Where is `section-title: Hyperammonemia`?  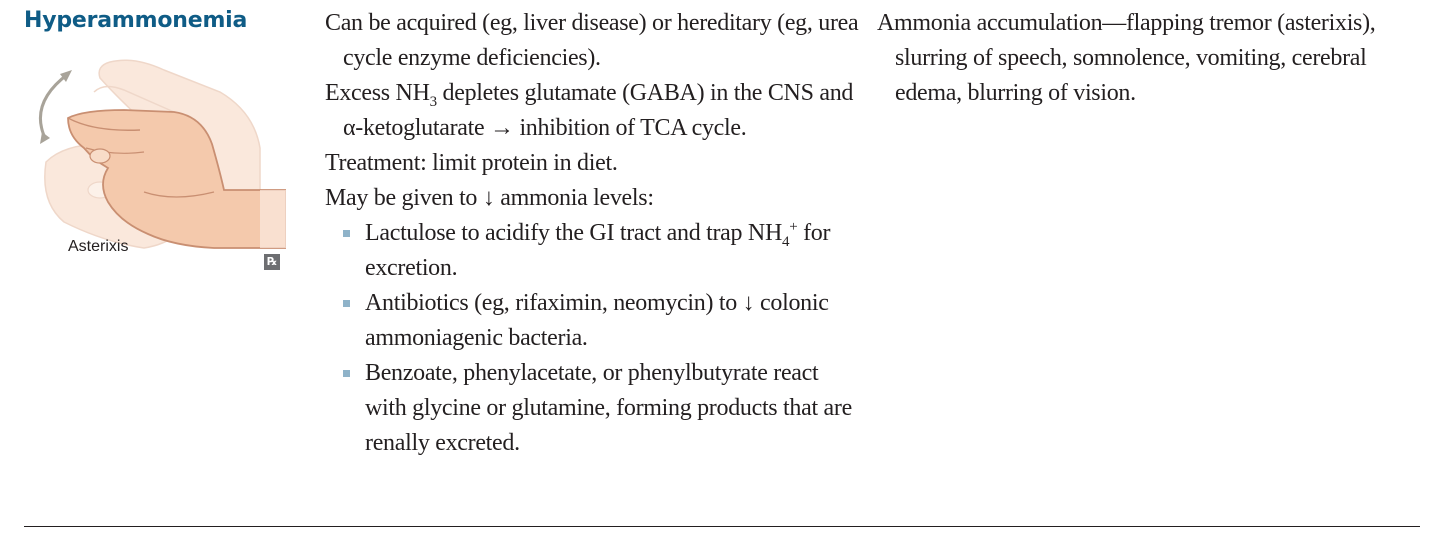
section-title: Hyperammonemia is located at coordinates (136, 20).